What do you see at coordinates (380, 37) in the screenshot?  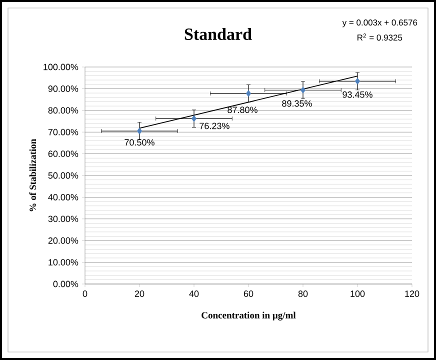 I see `text: R$^{2}$ = 0.9325` at bounding box center [380, 37].